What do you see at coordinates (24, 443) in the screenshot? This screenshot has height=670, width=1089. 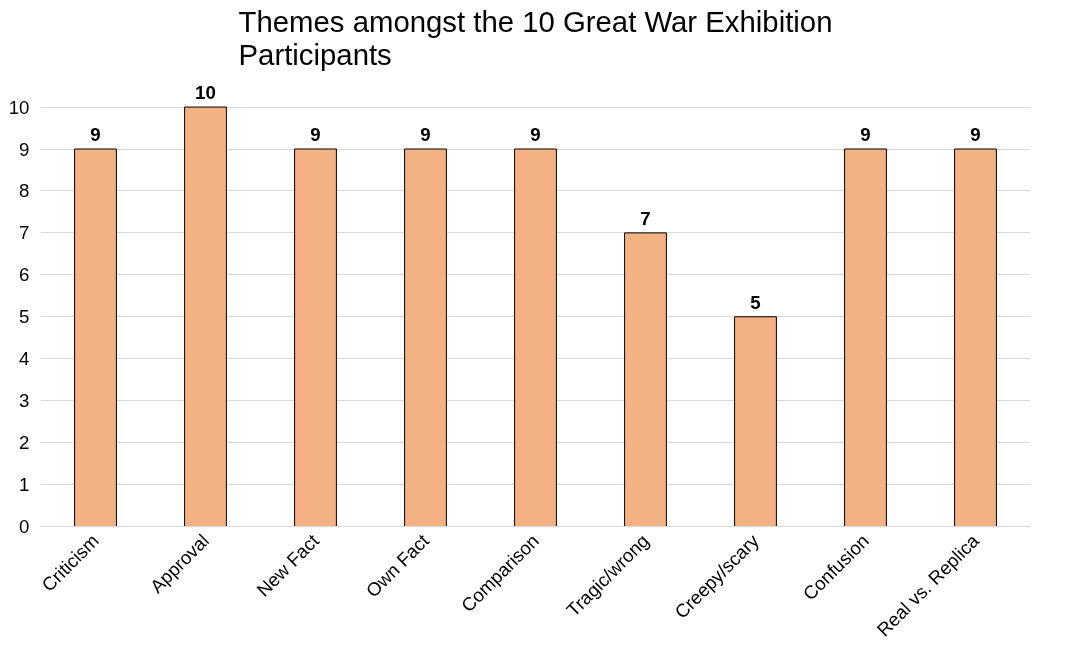 I see `y-tick-label: 2` at bounding box center [24, 443].